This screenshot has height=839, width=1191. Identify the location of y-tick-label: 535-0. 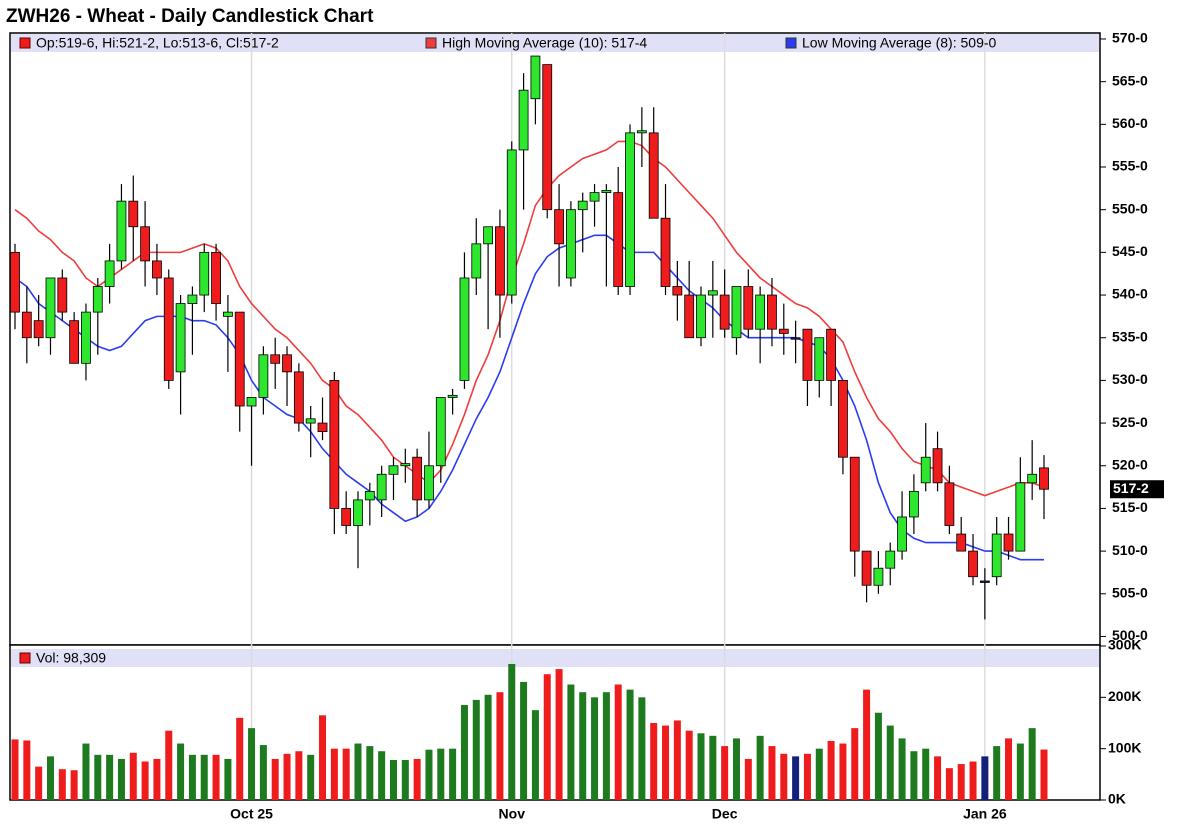
(1130, 336).